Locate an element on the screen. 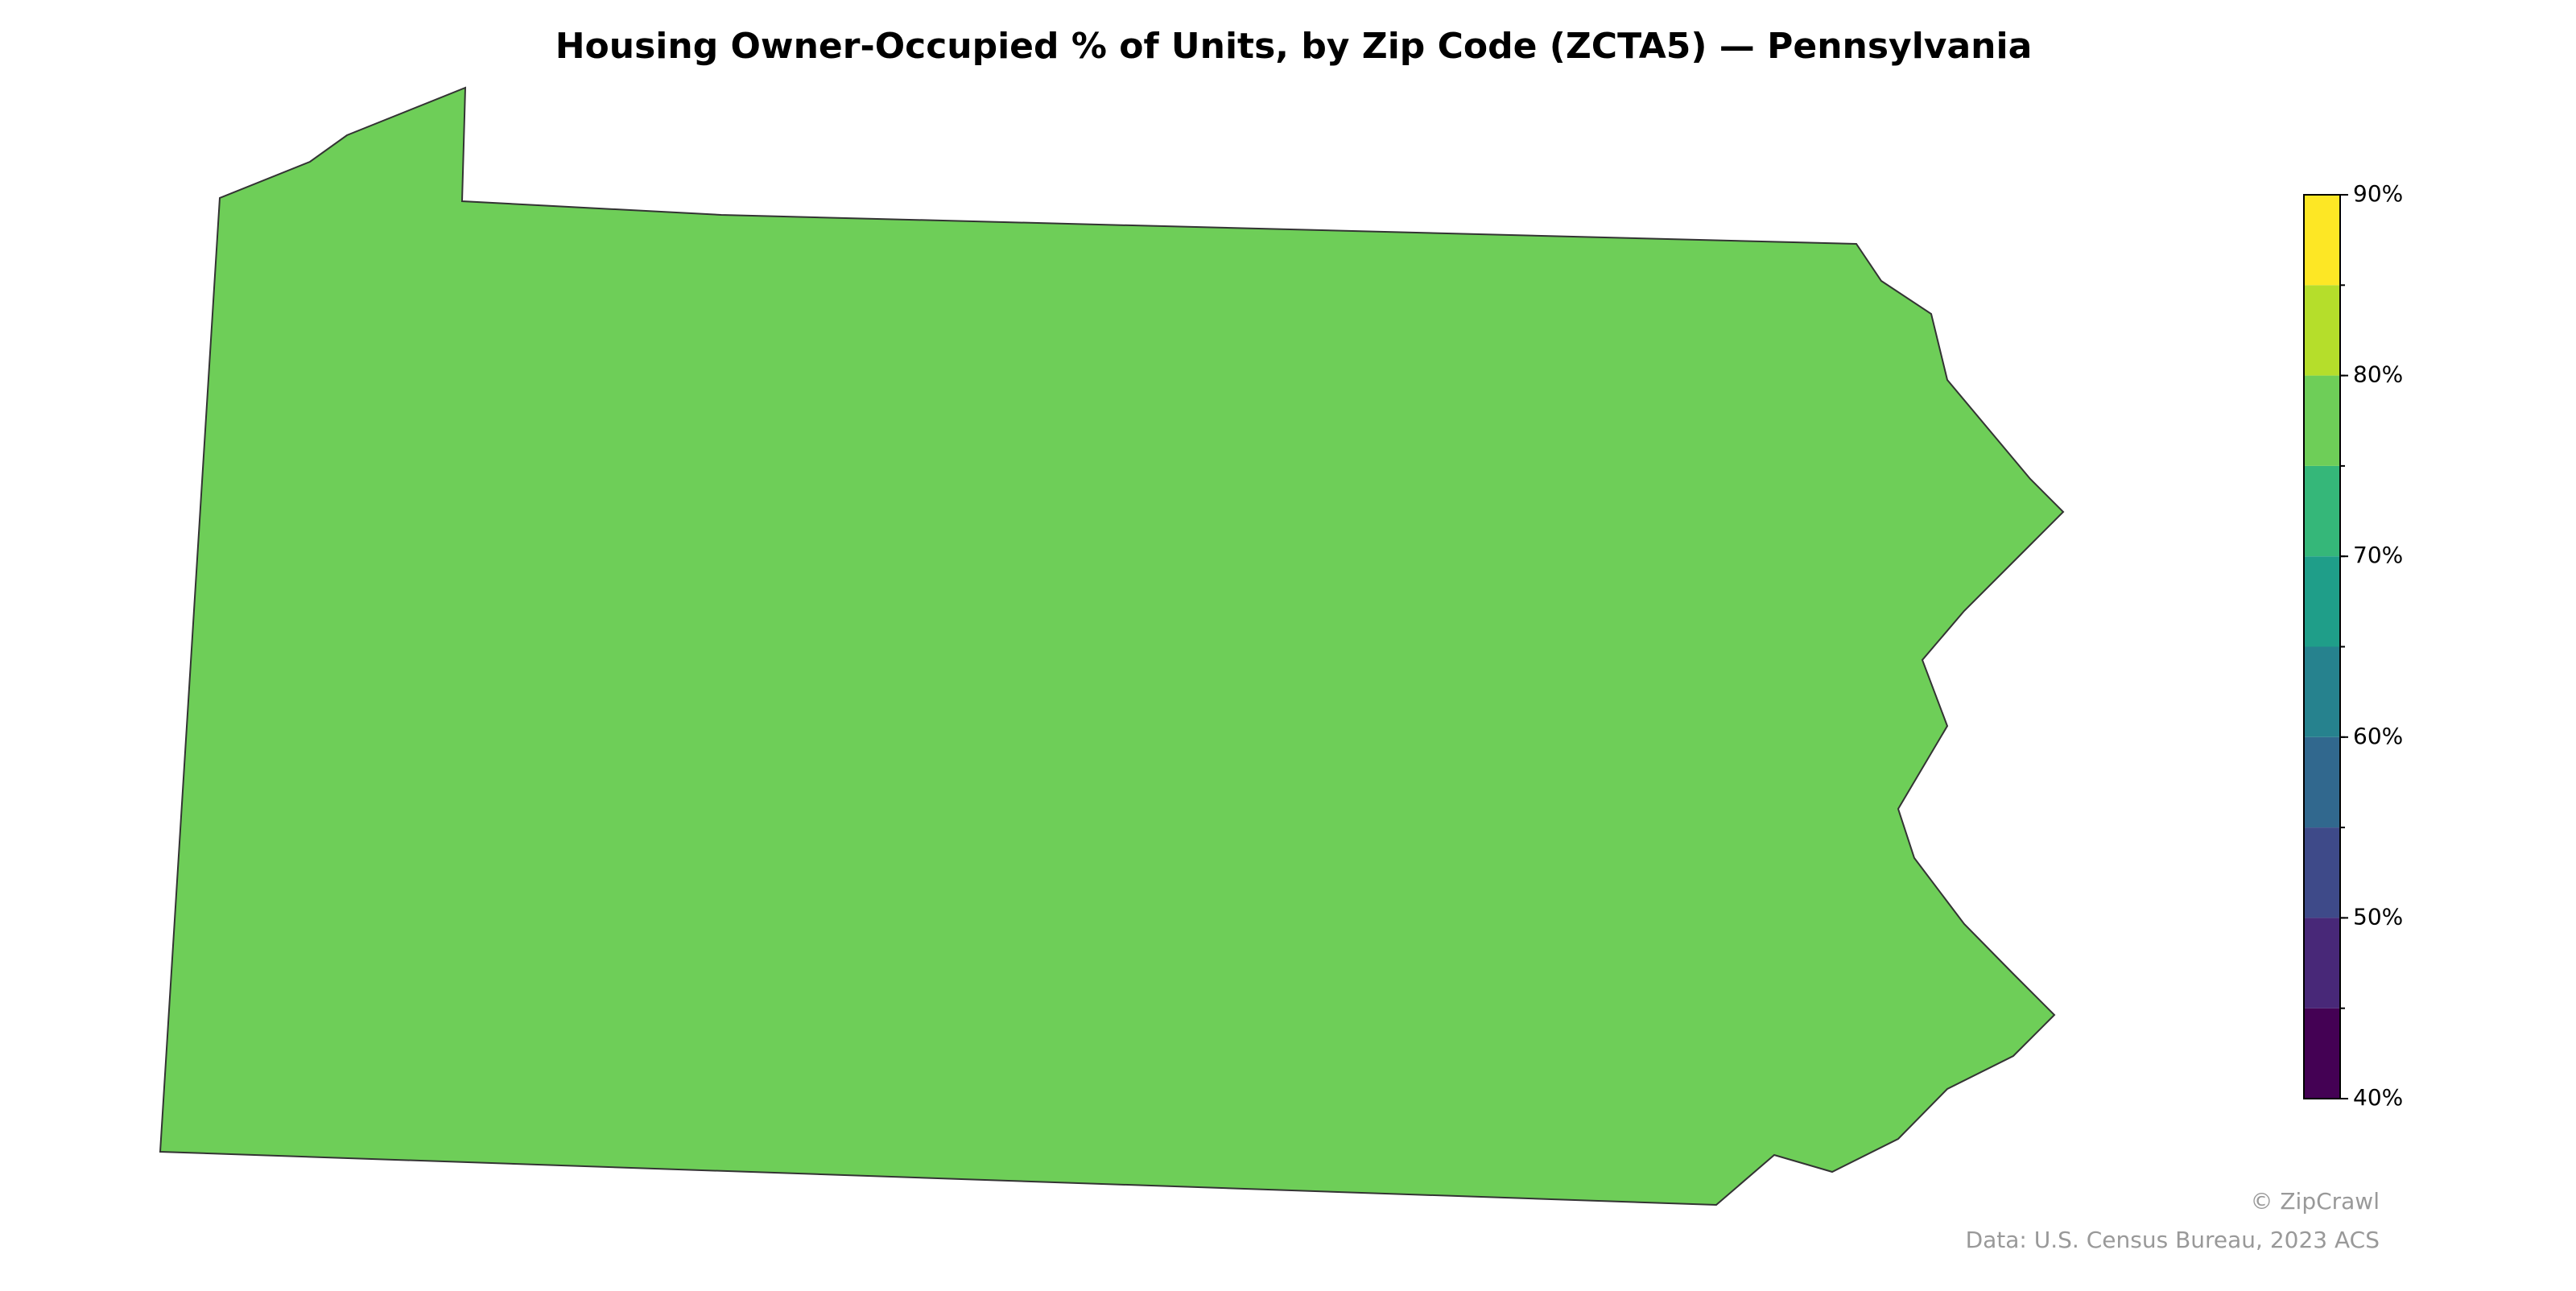  colorbar-frame is located at coordinates (2322, 646).